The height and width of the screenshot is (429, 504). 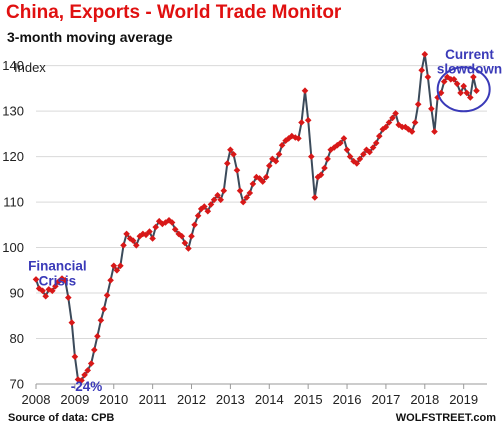 I want to click on x-tick-label: 2010, so click(x=113, y=399).